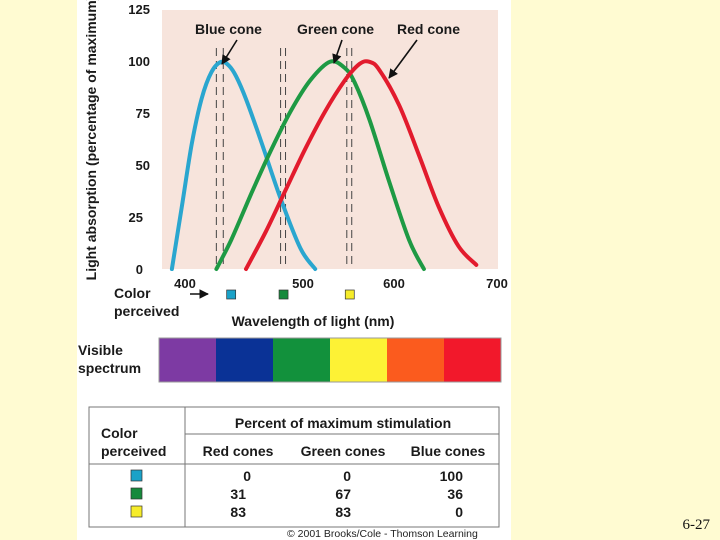 The width and height of the screenshot is (720, 540). I want to click on table-row-header: Color perceived, so click(133, 442).